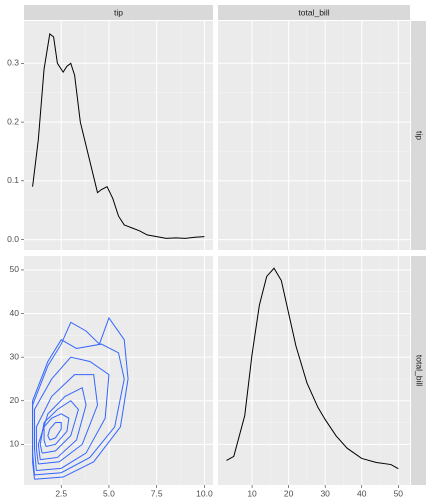 The width and height of the screenshot is (432, 504). I want to click on y-tick-label: 0.0, so click(13, 239).